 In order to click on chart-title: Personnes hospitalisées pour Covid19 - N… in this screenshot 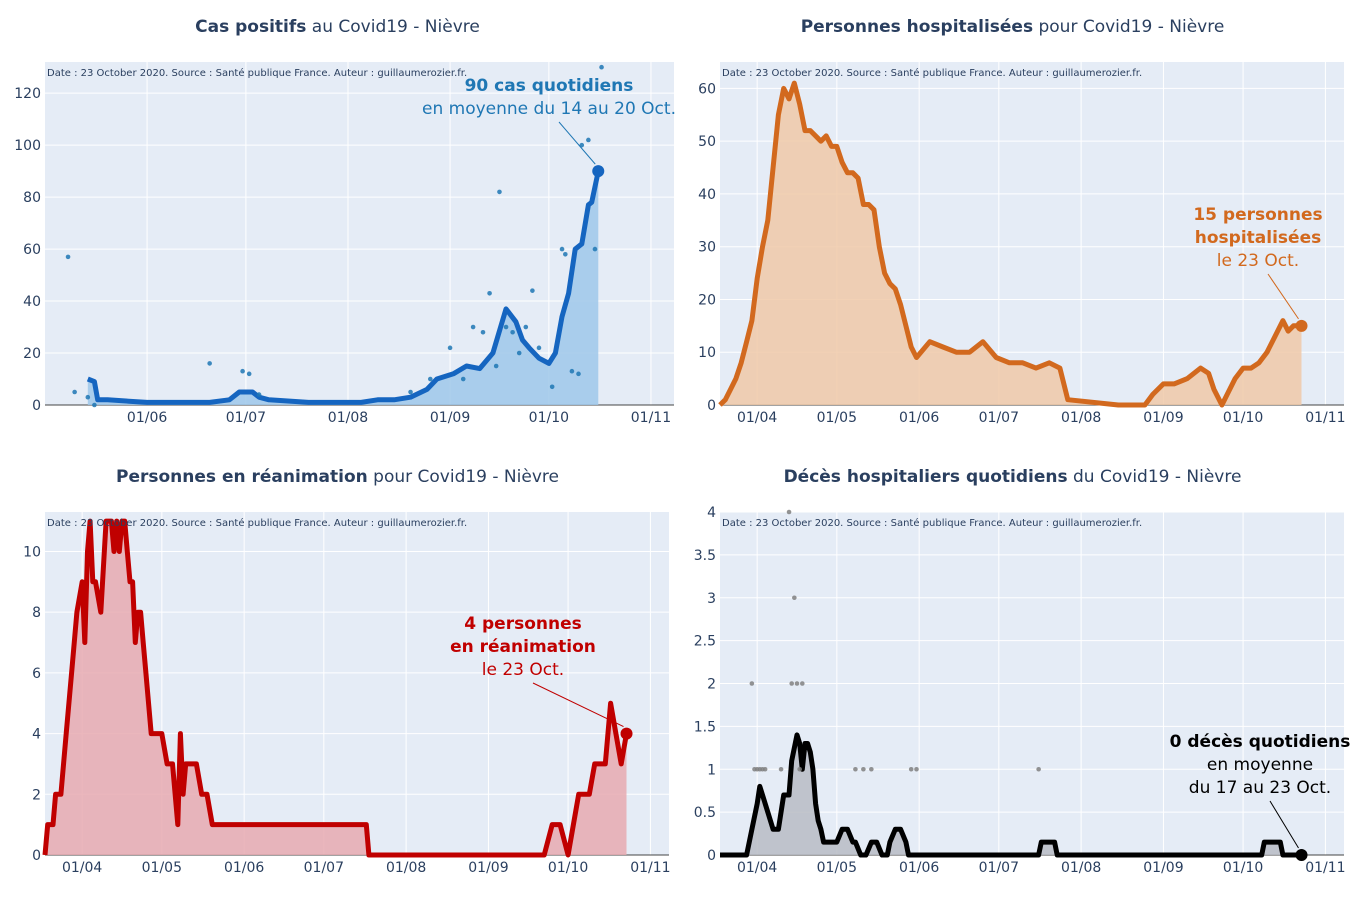, I will do `click(1012, 27)`.